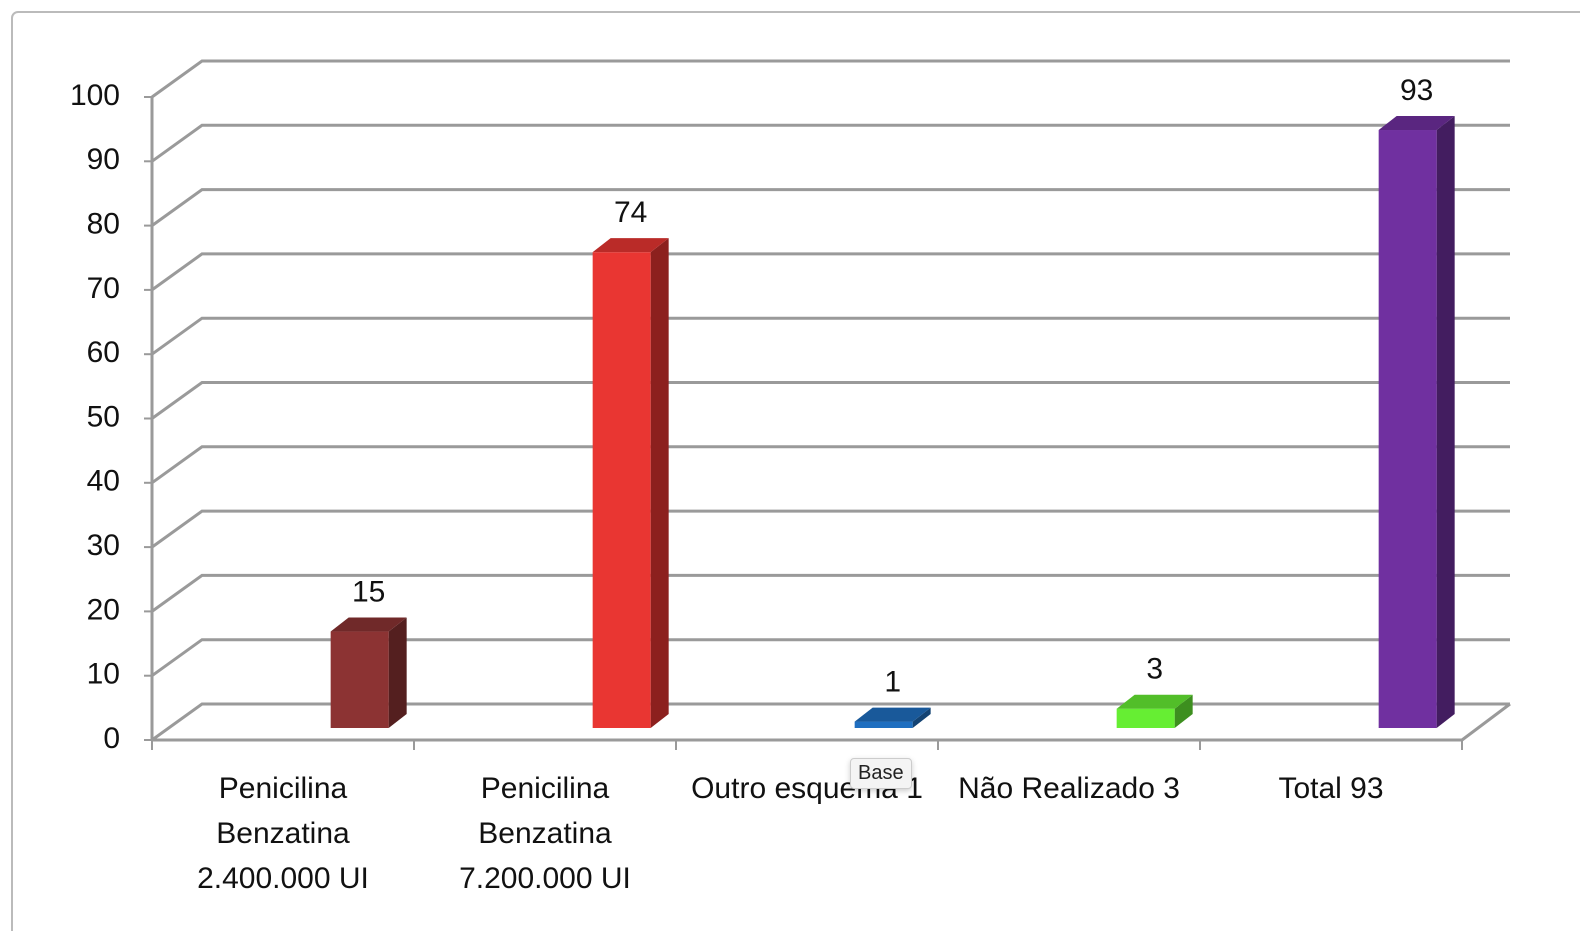 The image size is (1580, 931). What do you see at coordinates (103, 352) in the screenshot?
I see `y-tick-label: 60` at bounding box center [103, 352].